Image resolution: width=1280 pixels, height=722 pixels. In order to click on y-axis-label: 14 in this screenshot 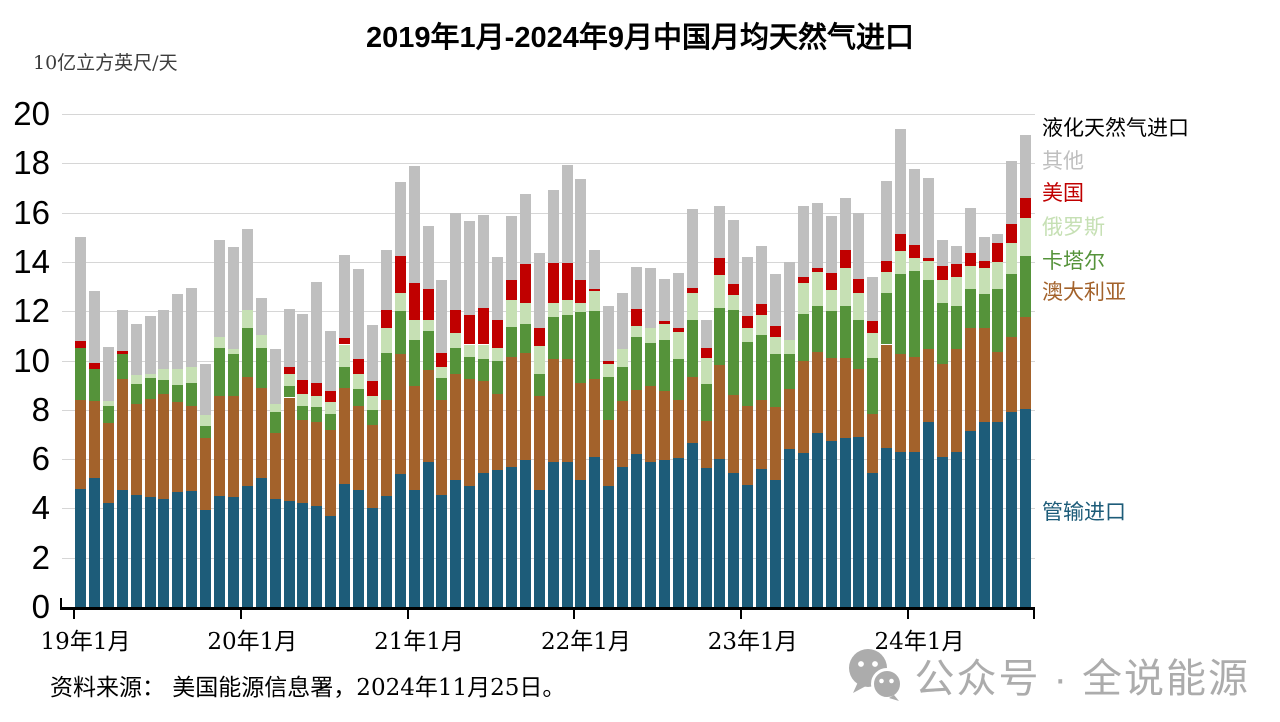, I will do `click(31, 261)`.